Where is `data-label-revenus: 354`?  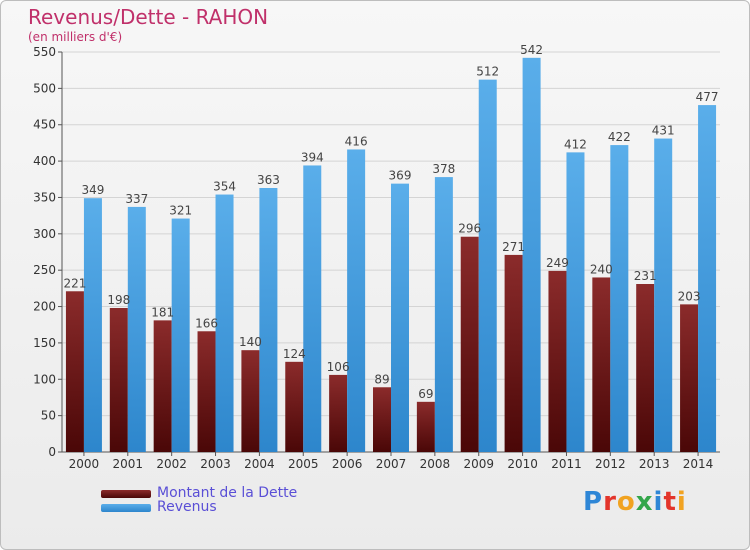 data-label-revenus: 354 is located at coordinates (224, 187).